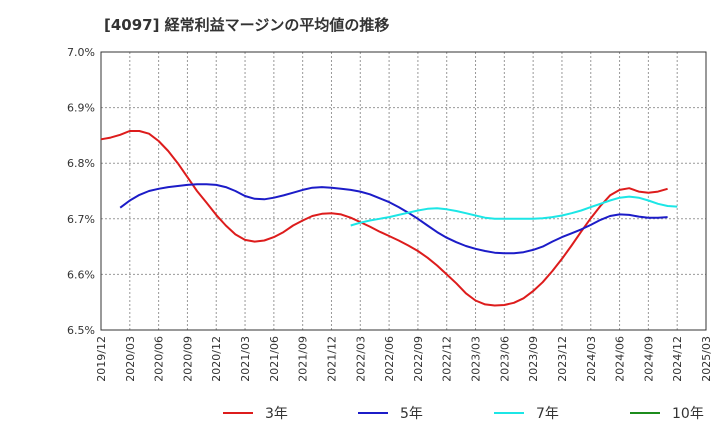 This screenshot has width=720, height=440. Describe the element at coordinates (504, 359) in the screenshot. I see `x-tick-label: 2023/06` at that location.